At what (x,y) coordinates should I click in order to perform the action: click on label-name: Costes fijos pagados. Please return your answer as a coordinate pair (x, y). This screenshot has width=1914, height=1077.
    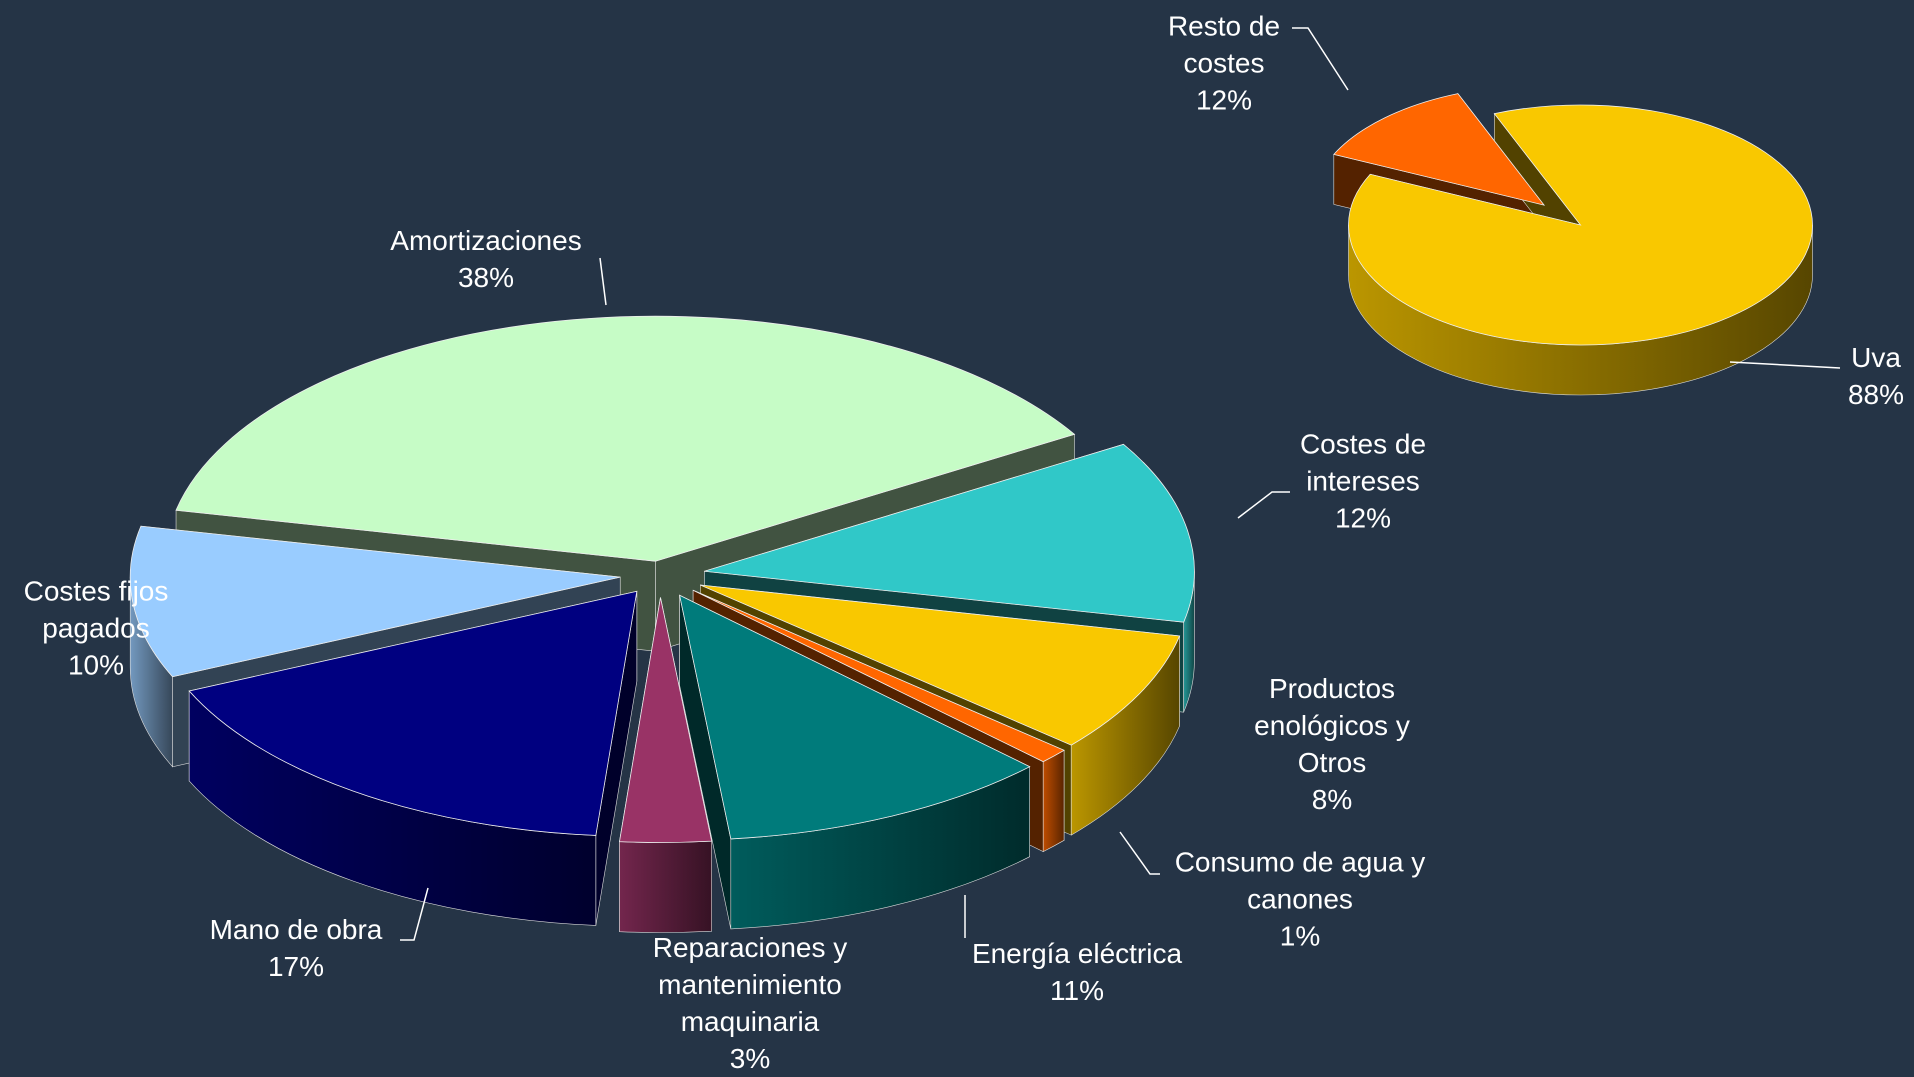
    Looking at the image, I should click on (96, 609).